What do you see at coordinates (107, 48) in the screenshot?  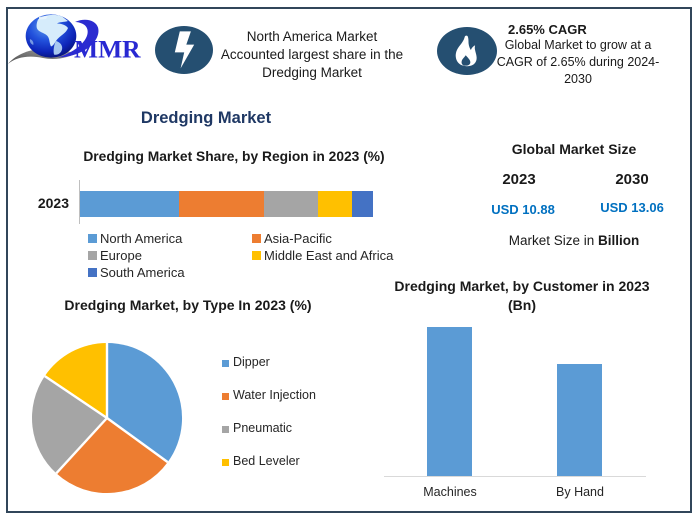 I see `svg-text: MMR` at bounding box center [107, 48].